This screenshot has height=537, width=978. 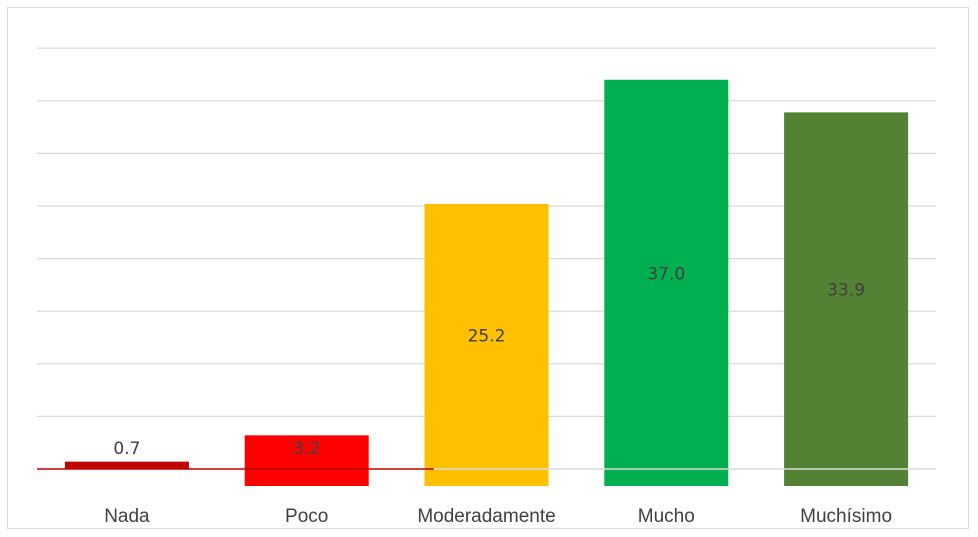 What do you see at coordinates (846, 291) in the screenshot?
I see `data-label-4: 33.9` at bounding box center [846, 291].